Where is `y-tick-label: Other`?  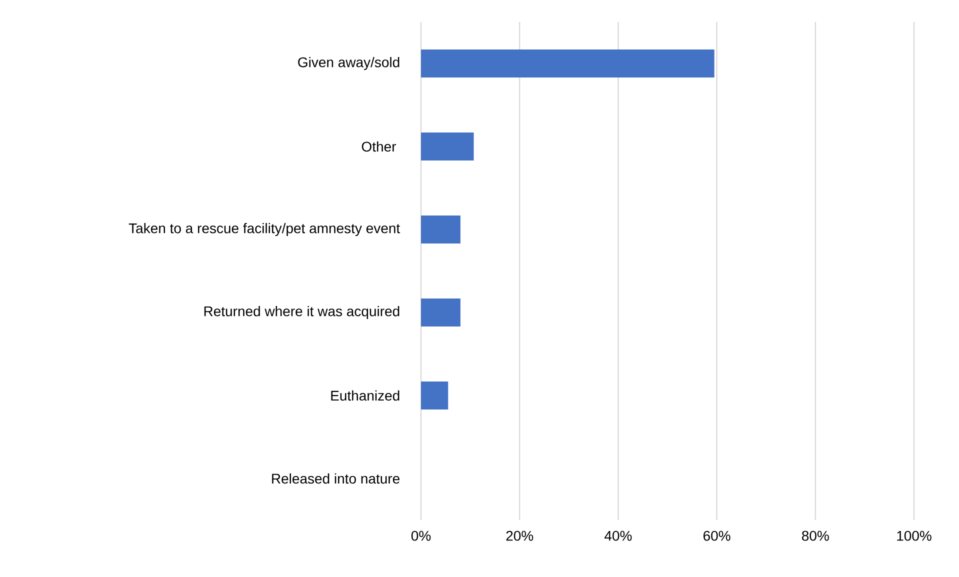
y-tick-label: Other is located at coordinates (379, 146).